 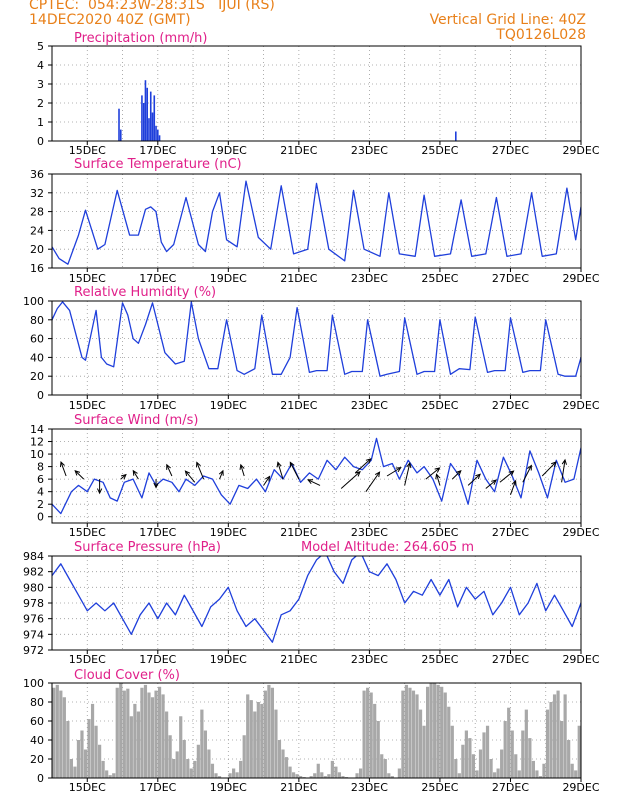 I want to click on x-tick-label: 25DEC, so click(x=439, y=659).